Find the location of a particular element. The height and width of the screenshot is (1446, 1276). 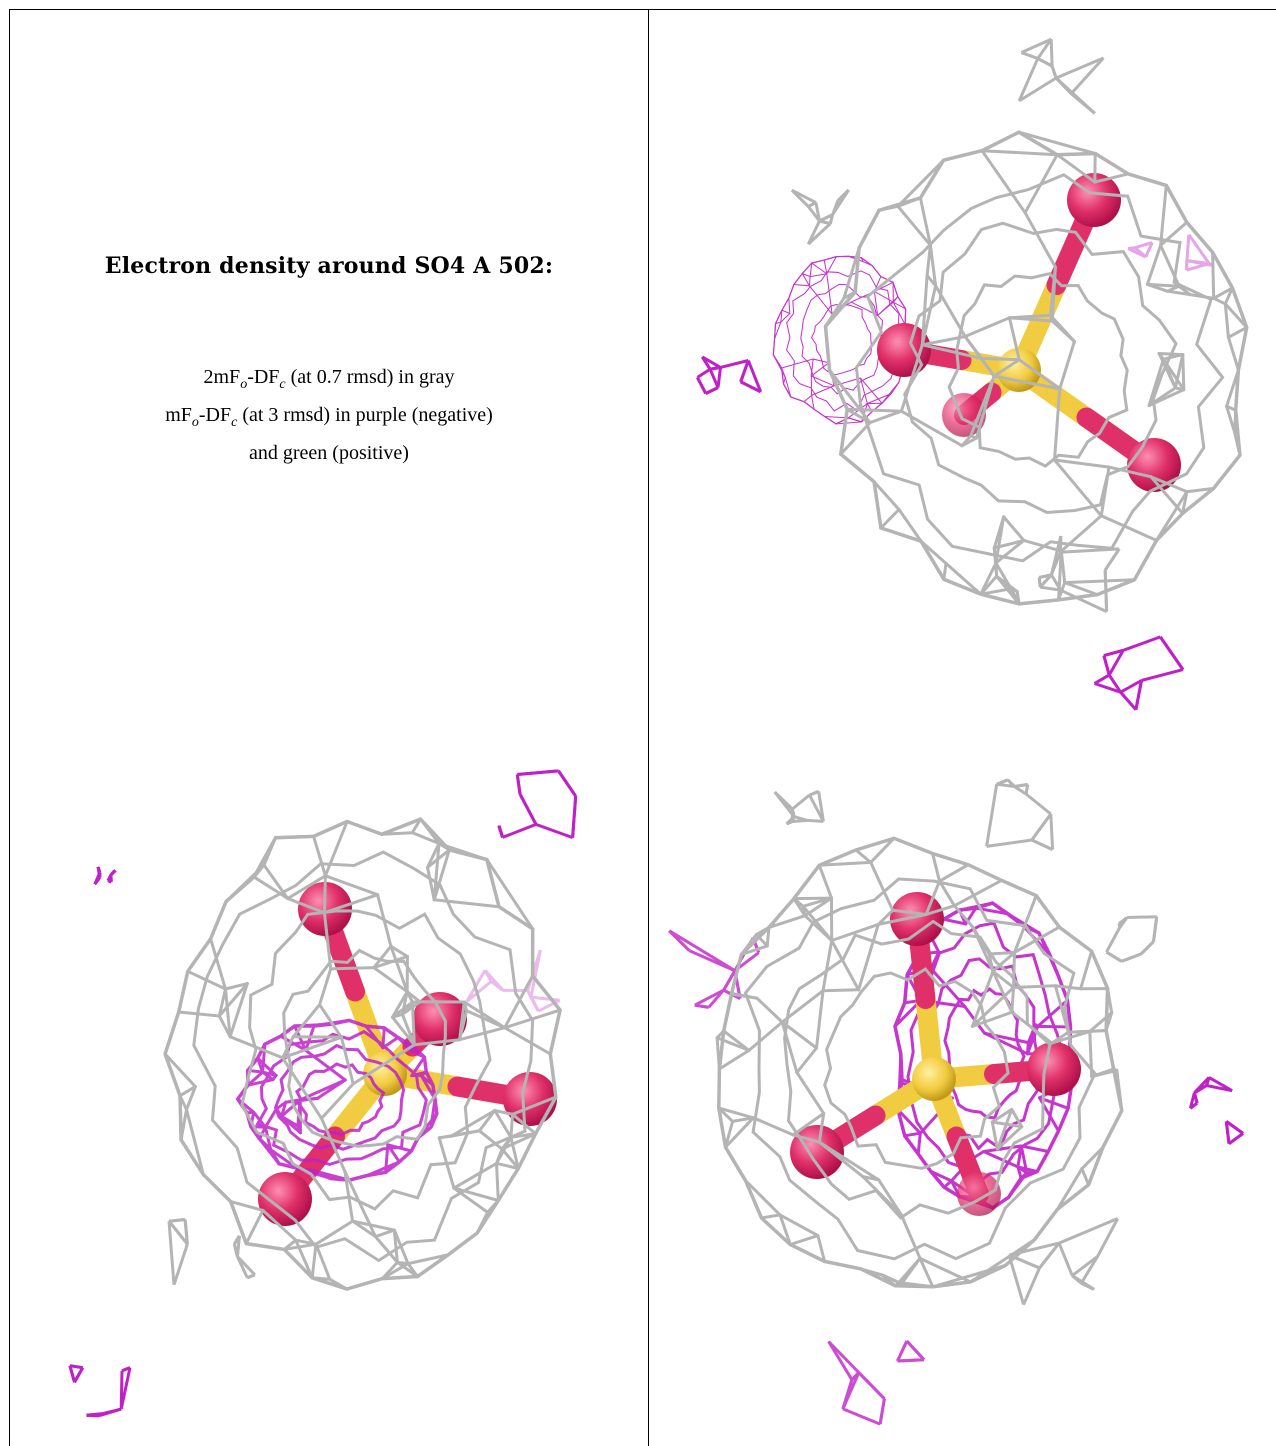

caption-line-2fofc: 2mFo-DFc (at 0.7 rmsd) in gray is located at coordinates (329, 379).